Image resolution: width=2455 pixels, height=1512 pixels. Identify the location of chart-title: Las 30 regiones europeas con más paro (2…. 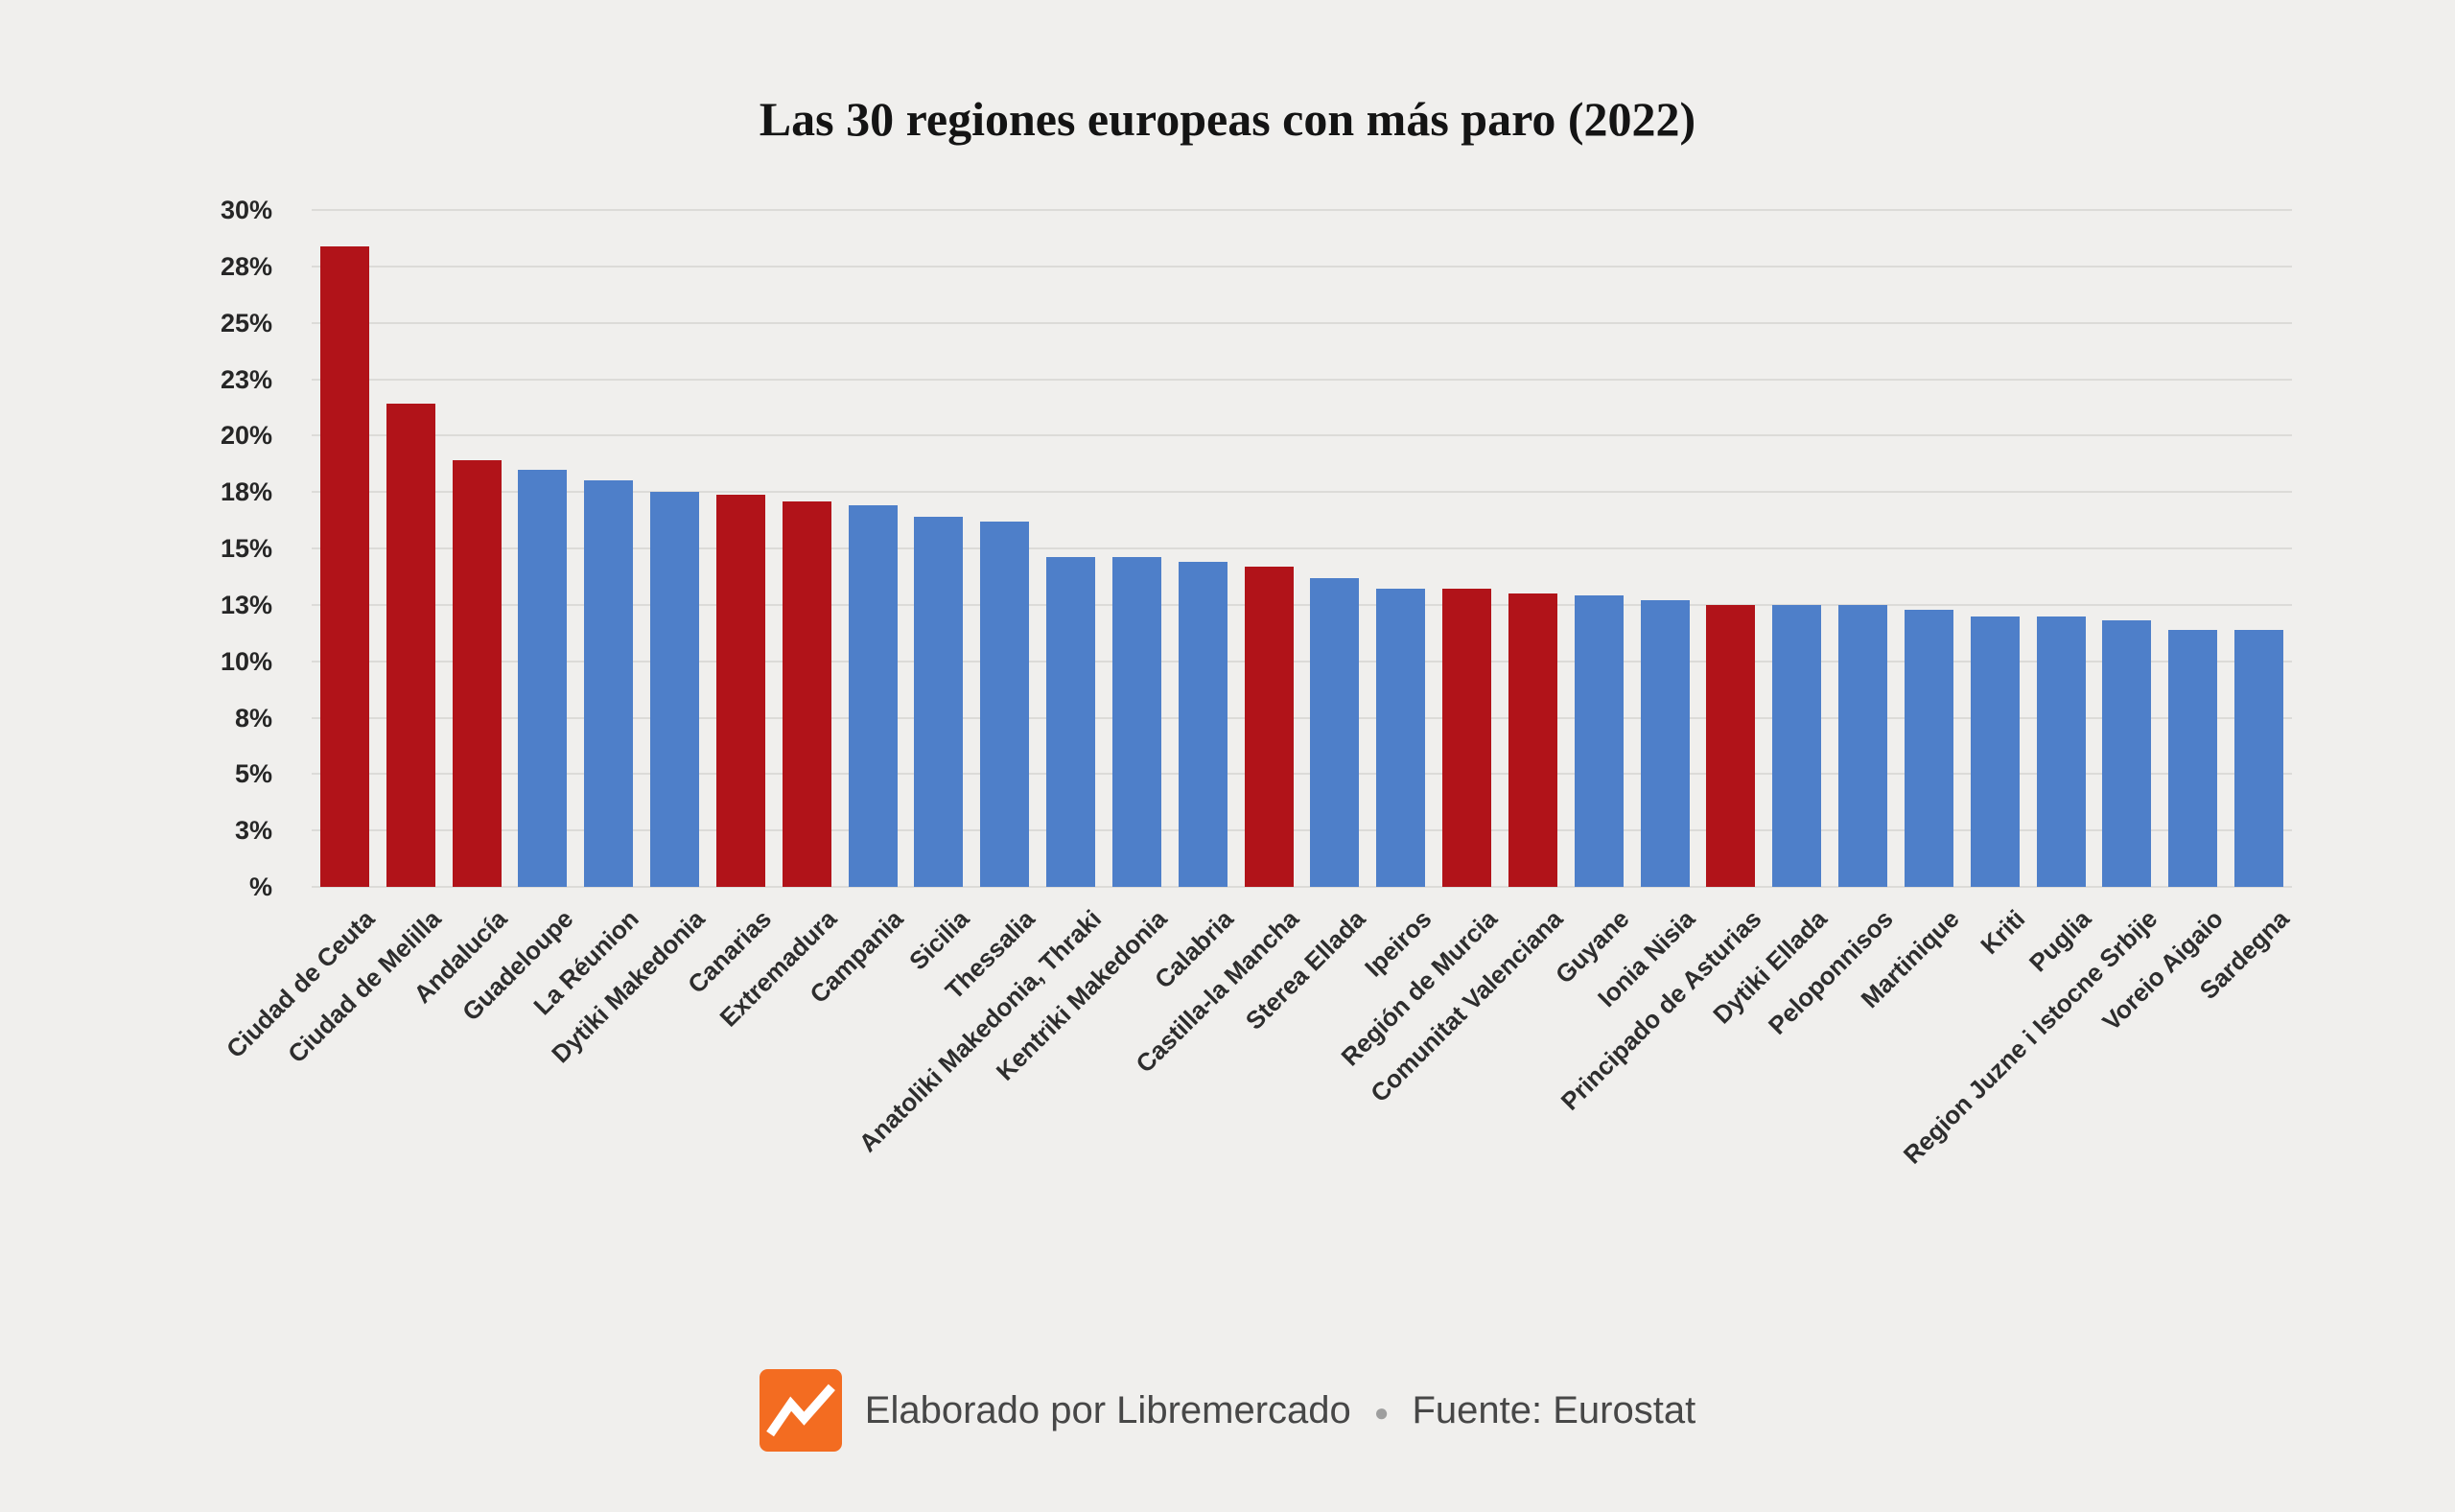
(1227, 119).